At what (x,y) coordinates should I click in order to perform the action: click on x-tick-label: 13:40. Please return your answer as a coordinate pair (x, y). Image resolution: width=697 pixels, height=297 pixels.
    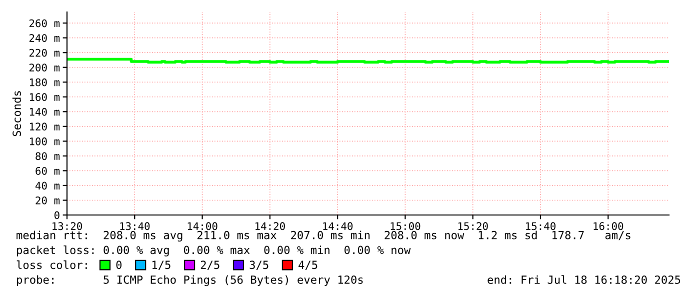
    Looking at the image, I should click on (135, 226).